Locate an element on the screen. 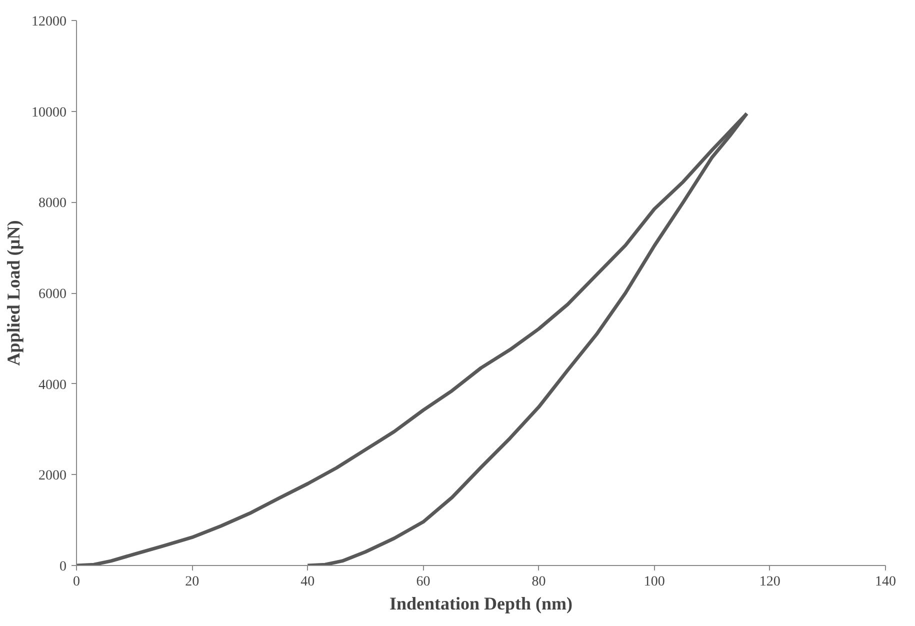 This screenshot has width=915, height=626. x-tick-label: 60 is located at coordinates (423, 582).